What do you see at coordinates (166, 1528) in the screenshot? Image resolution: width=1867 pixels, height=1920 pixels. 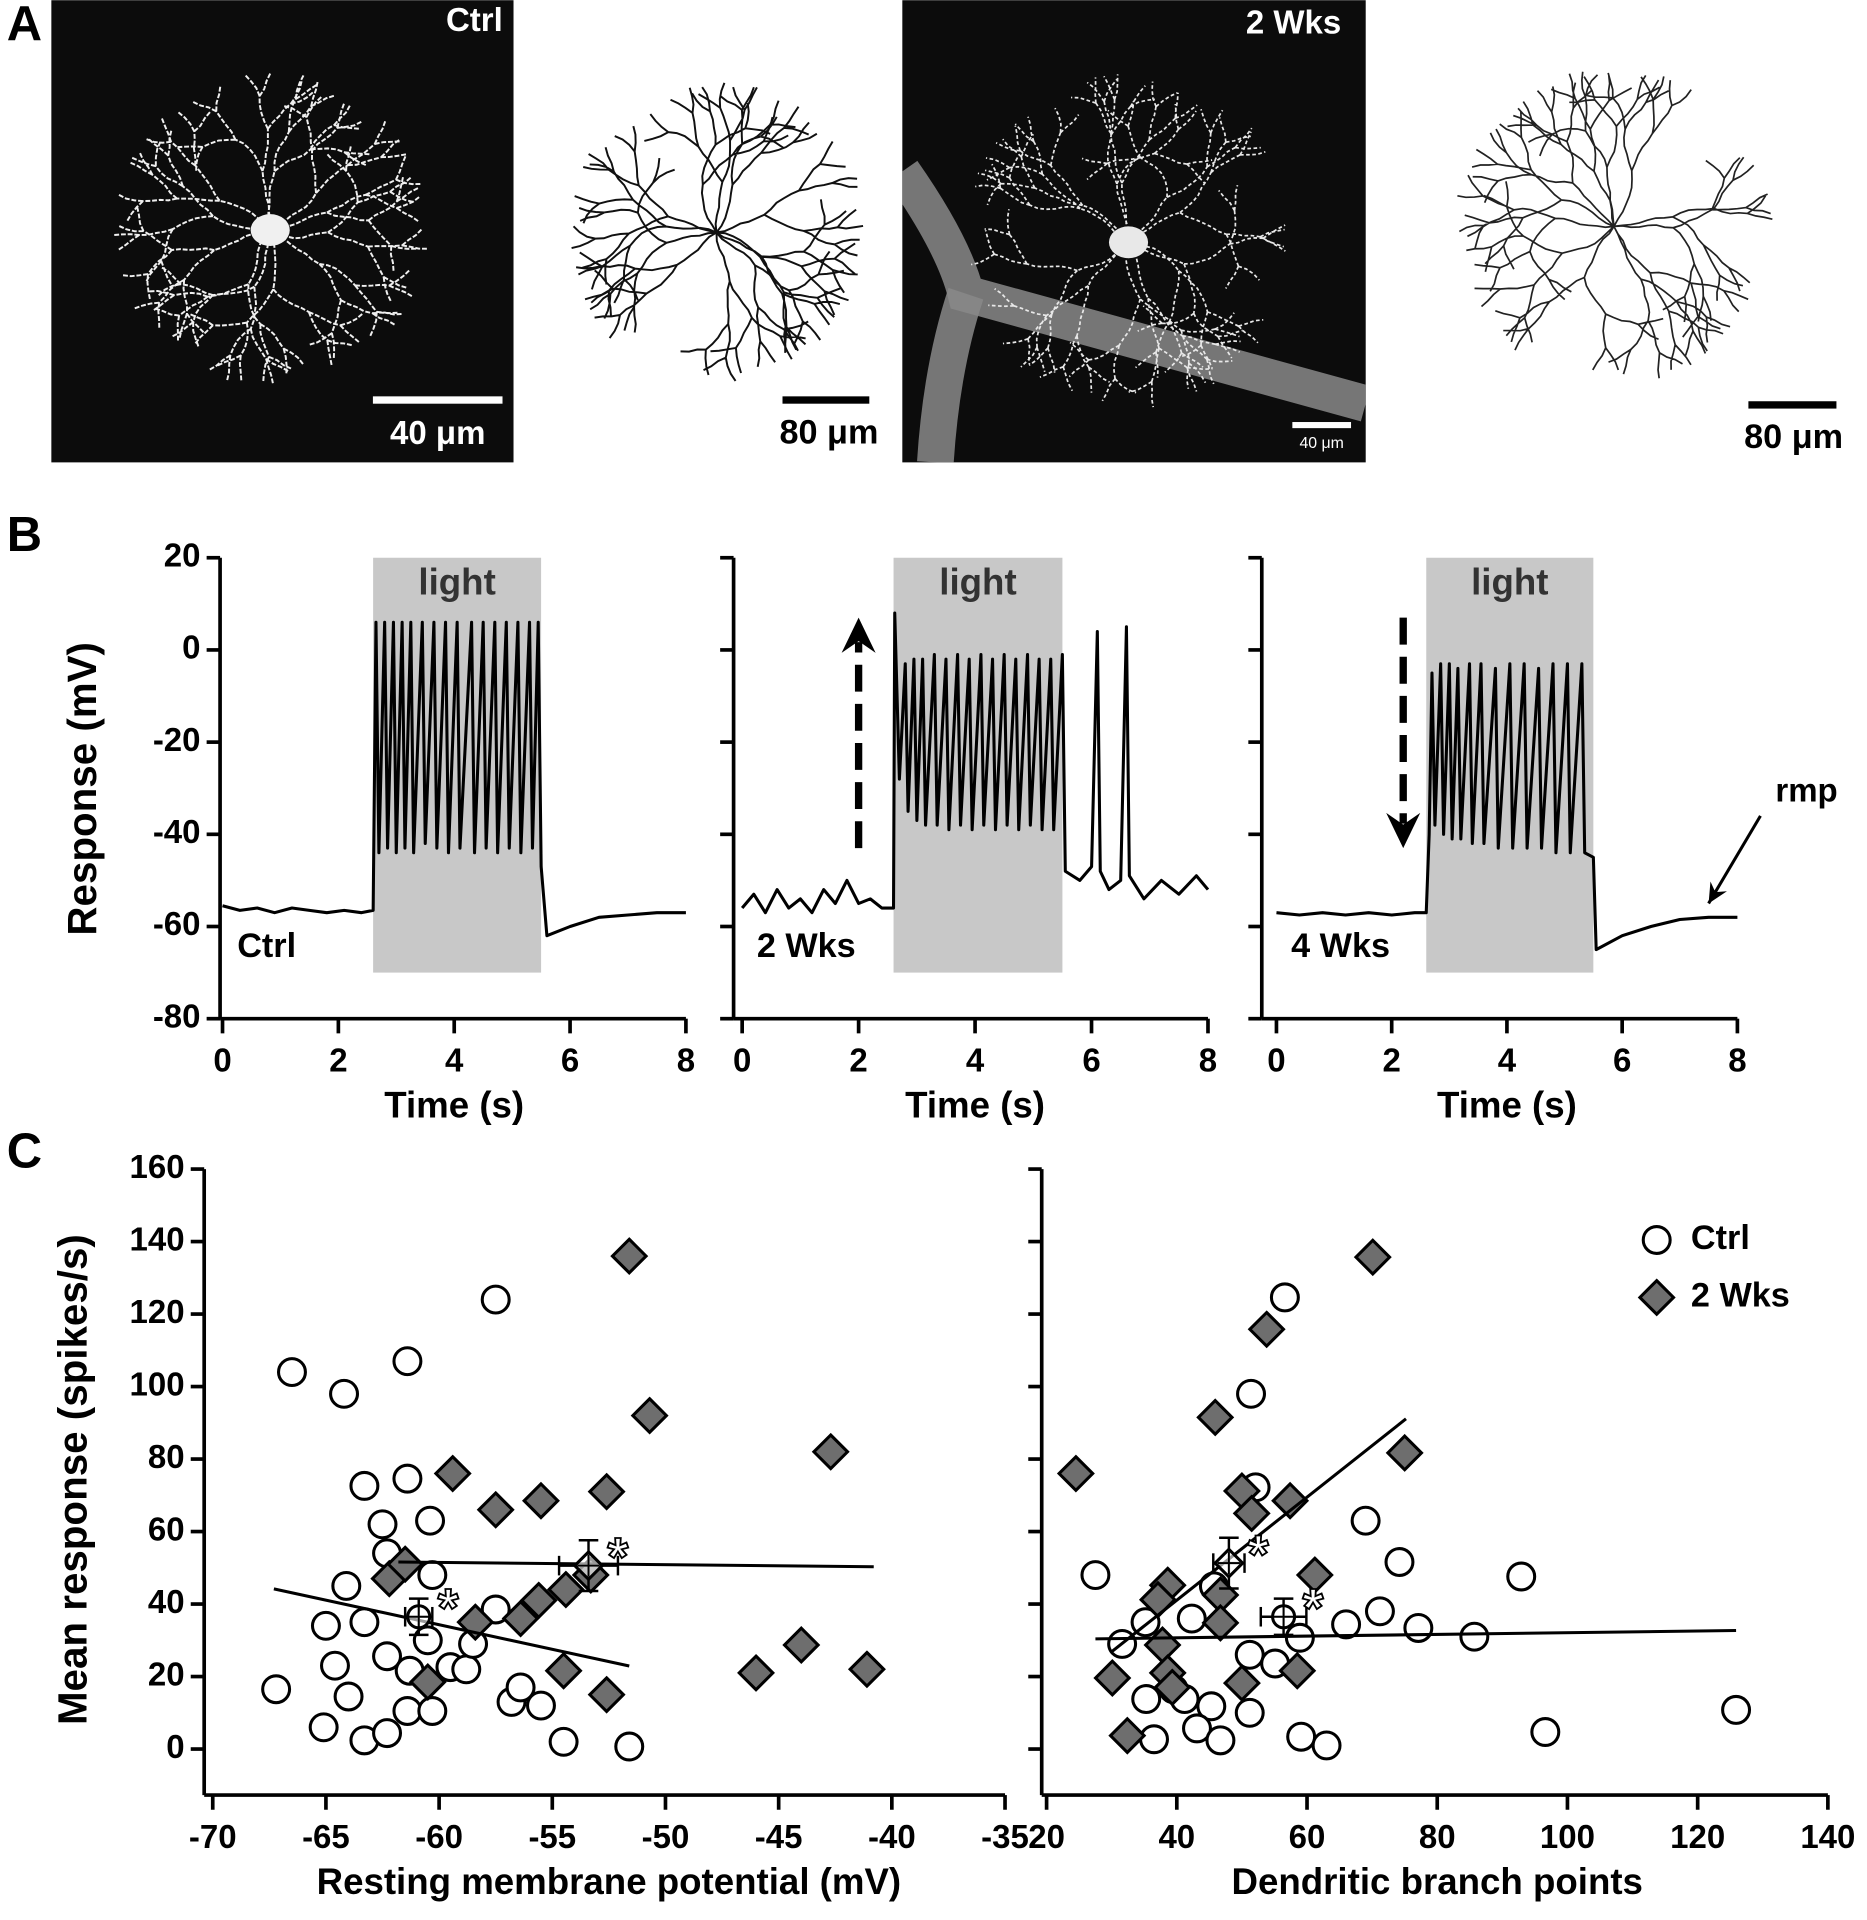 I see `y-tick-label: 60` at bounding box center [166, 1528].